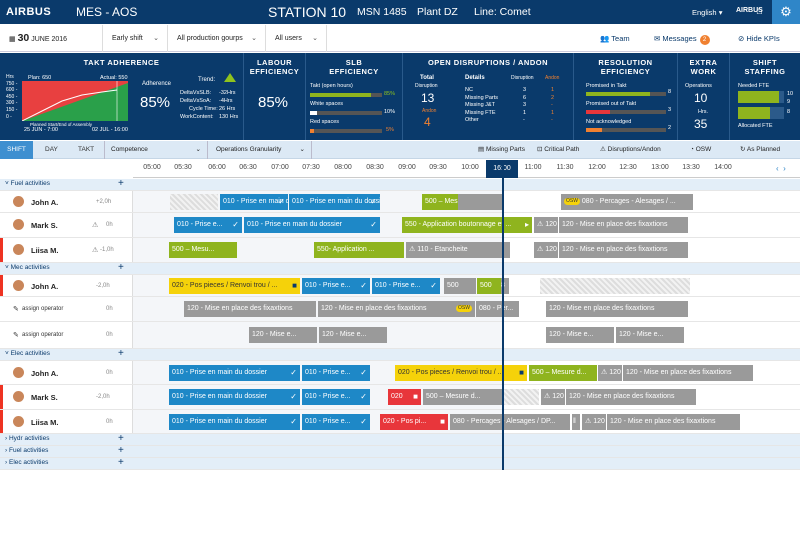 This screenshot has height=538, width=800. I want to click on users-select: All users ⌄, so click(296, 38).